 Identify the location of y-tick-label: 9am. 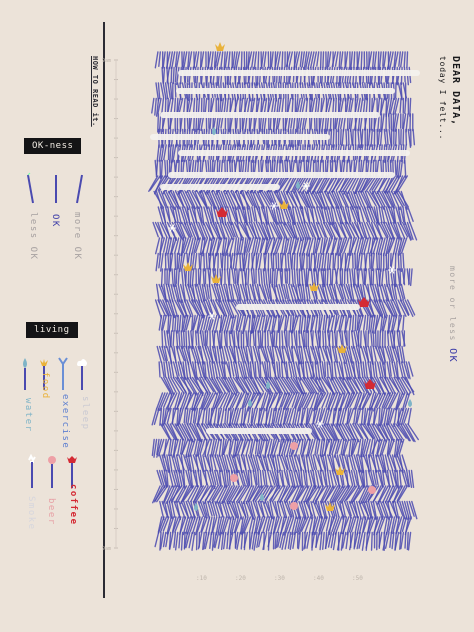
(106, 549).